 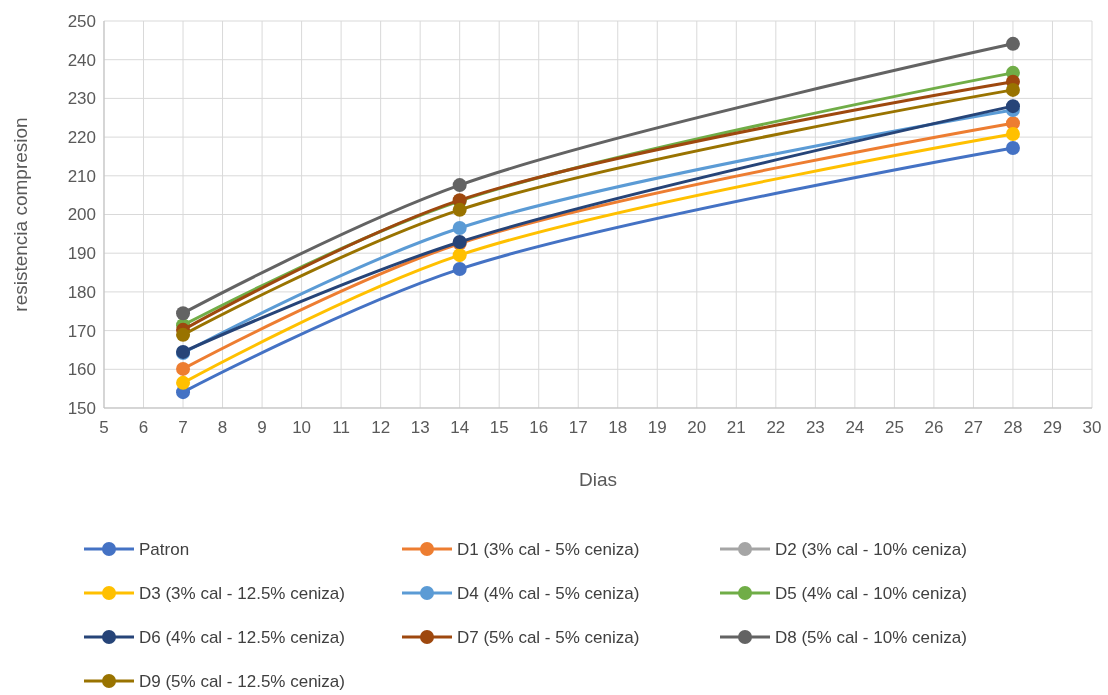 What do you see at coordinates (894, 427) in the screenshot?
I see `x-tick-label: 25` at bounding box center [894, 427].